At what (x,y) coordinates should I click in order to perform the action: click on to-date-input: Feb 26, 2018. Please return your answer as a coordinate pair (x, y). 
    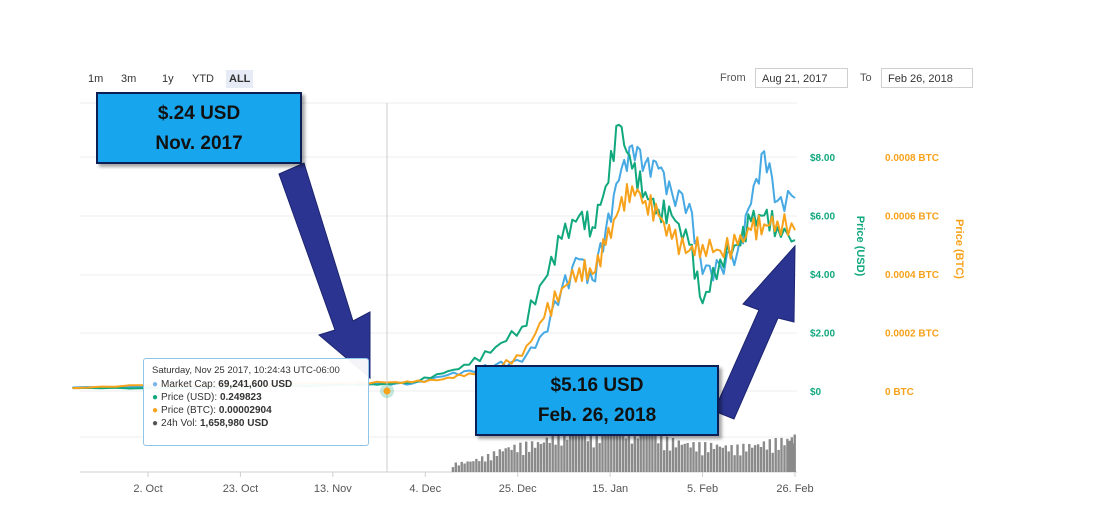
    Looking at the image, I should click on (927, 78).